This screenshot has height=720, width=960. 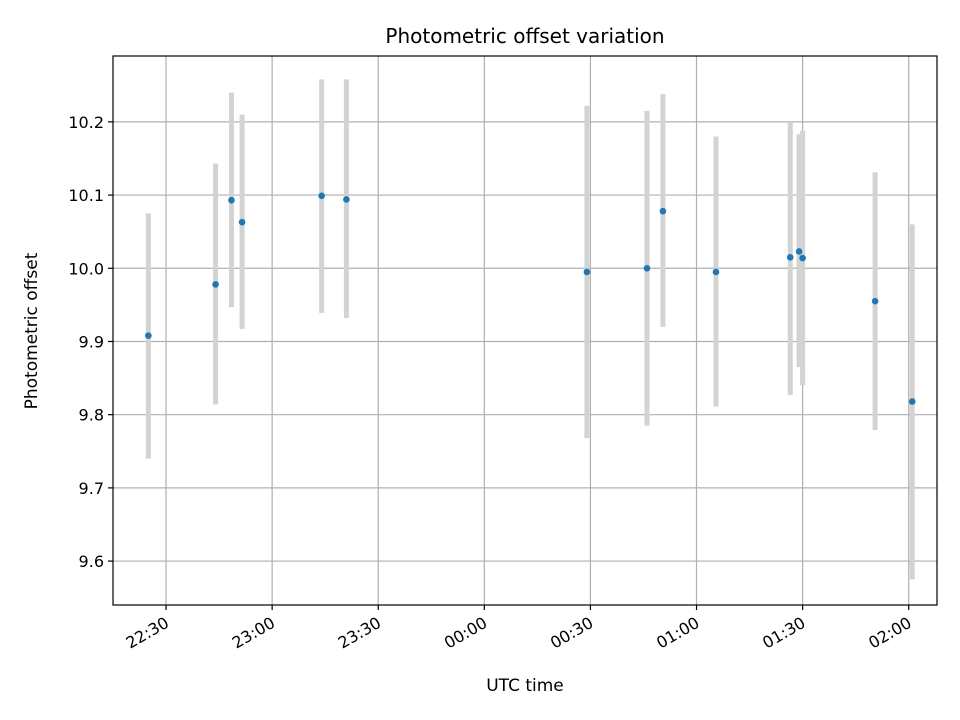 I want to click on y-tick-label: 10.1, so click(x=86, y=195).